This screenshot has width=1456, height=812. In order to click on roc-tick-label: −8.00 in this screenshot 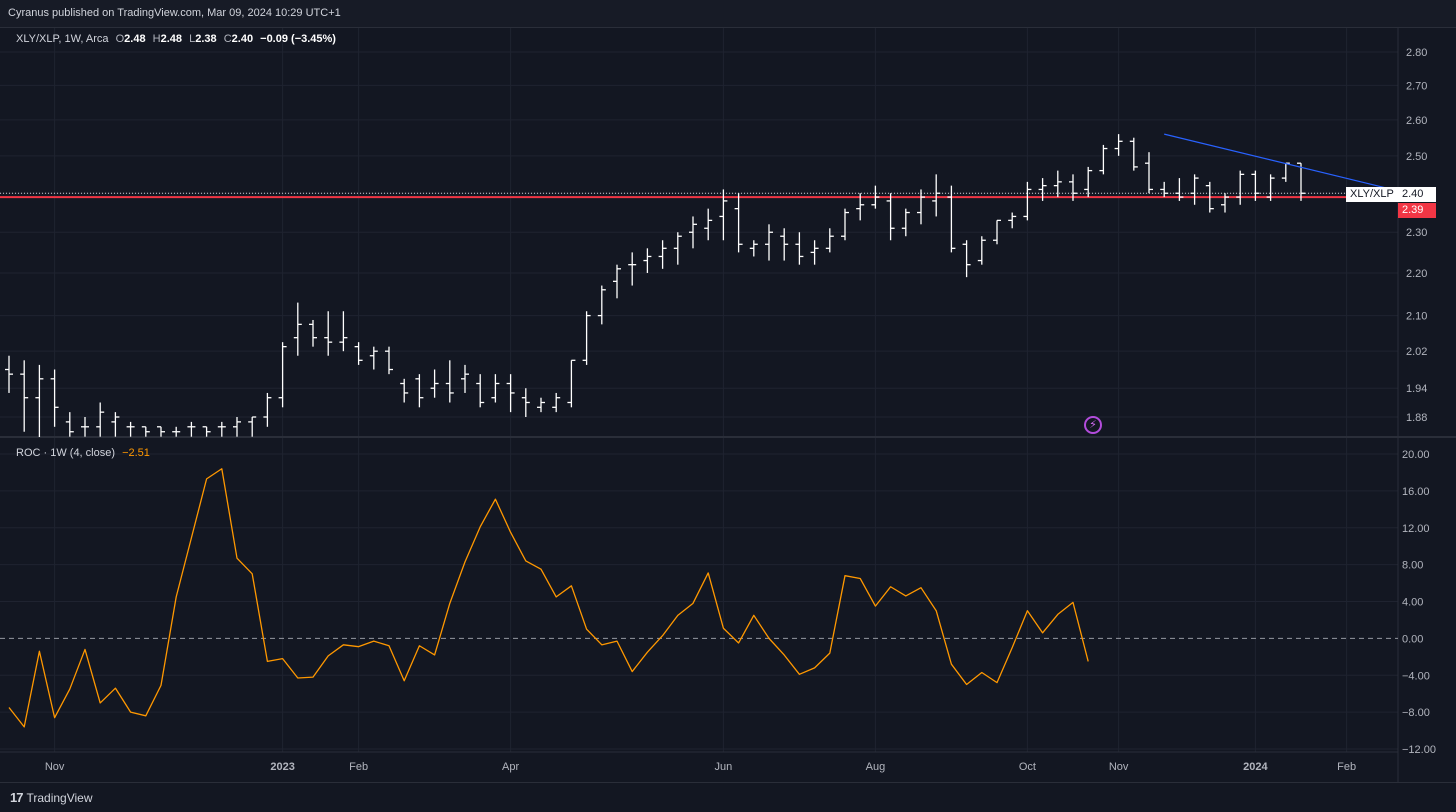, I will do `click(1416, 713)`.